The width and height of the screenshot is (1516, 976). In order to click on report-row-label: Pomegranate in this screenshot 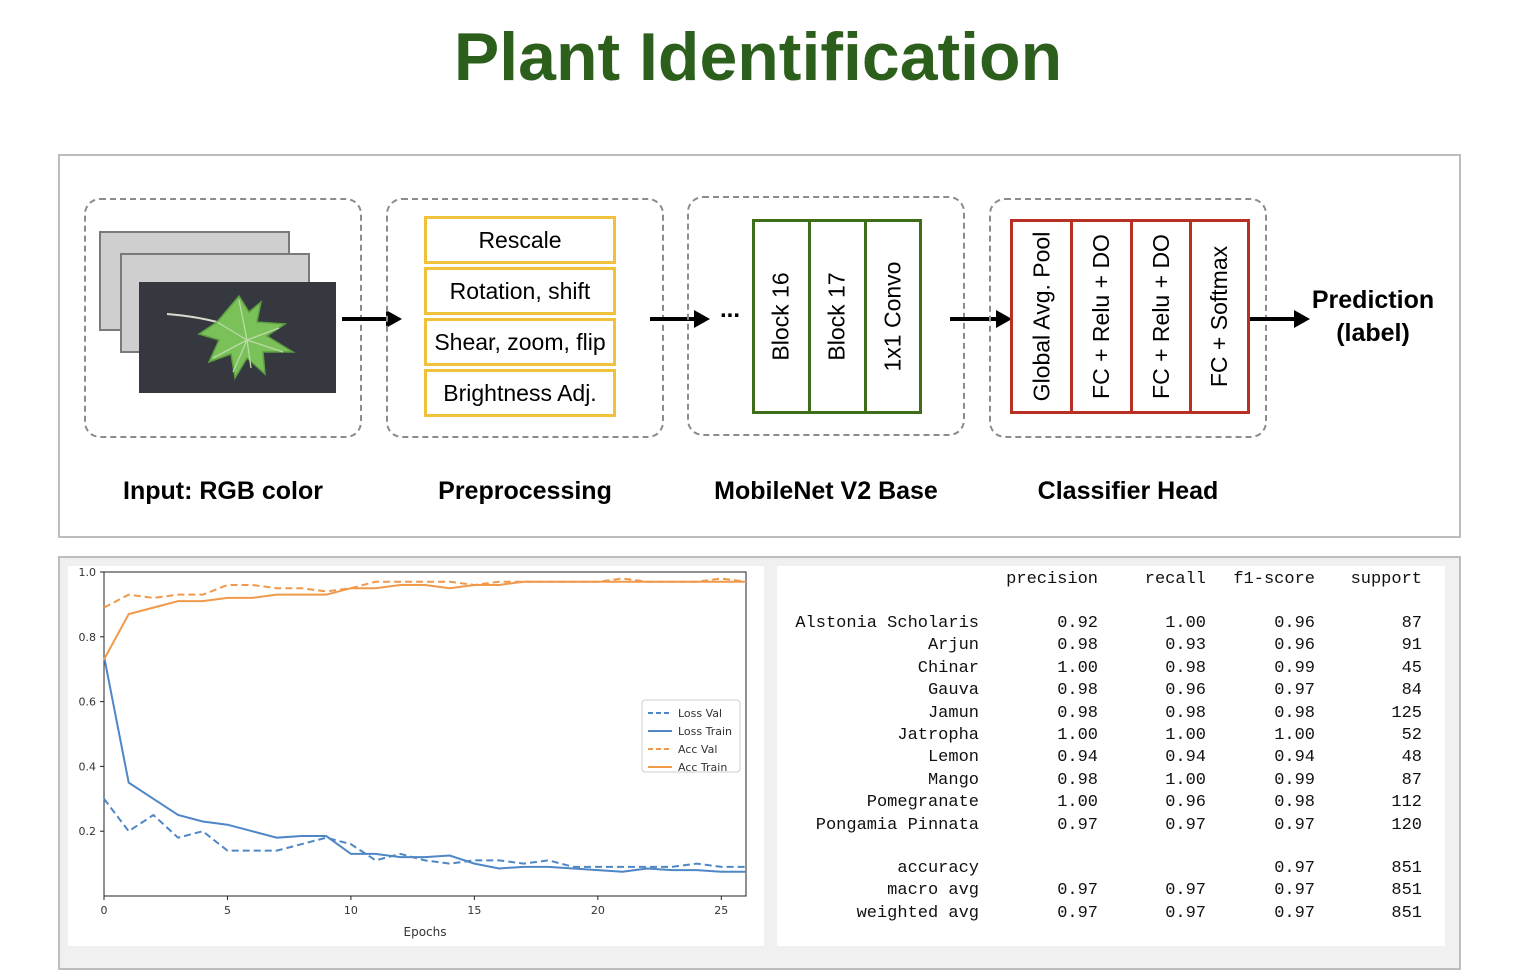, I will do `click(922, 803)`.